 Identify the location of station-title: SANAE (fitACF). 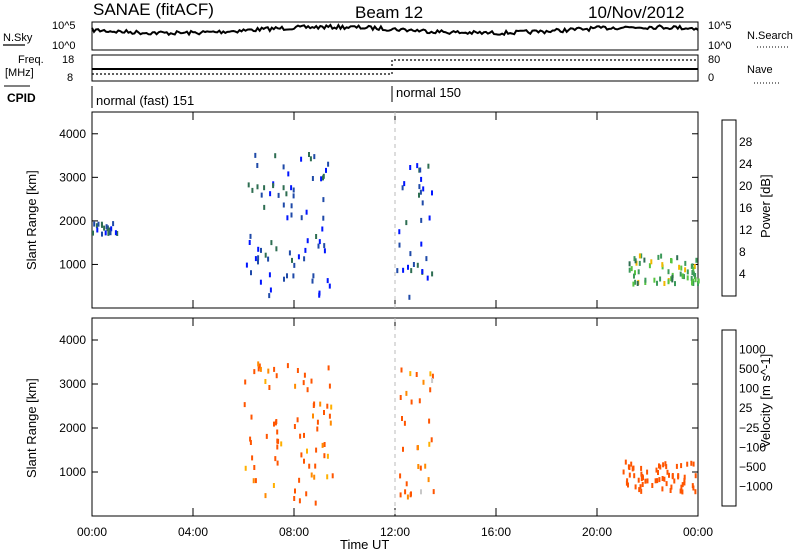
(153, 9).